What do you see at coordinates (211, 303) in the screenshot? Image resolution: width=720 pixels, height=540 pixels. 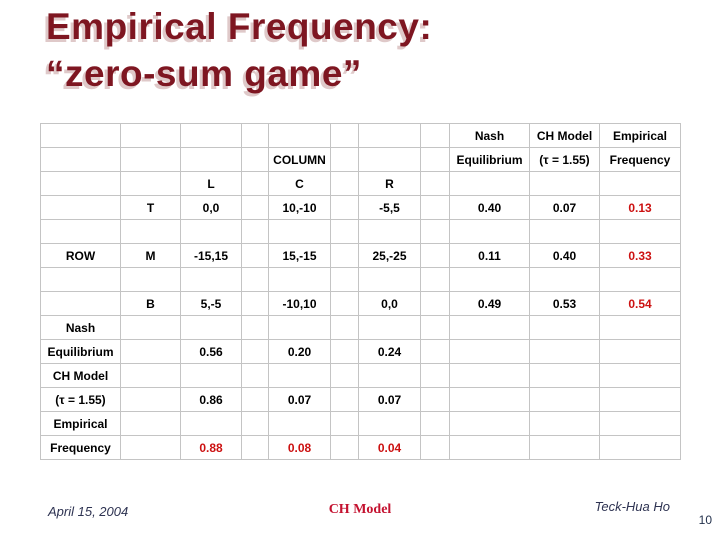 I see `table-cell: 5,-5` at bounding box center [211, 303].